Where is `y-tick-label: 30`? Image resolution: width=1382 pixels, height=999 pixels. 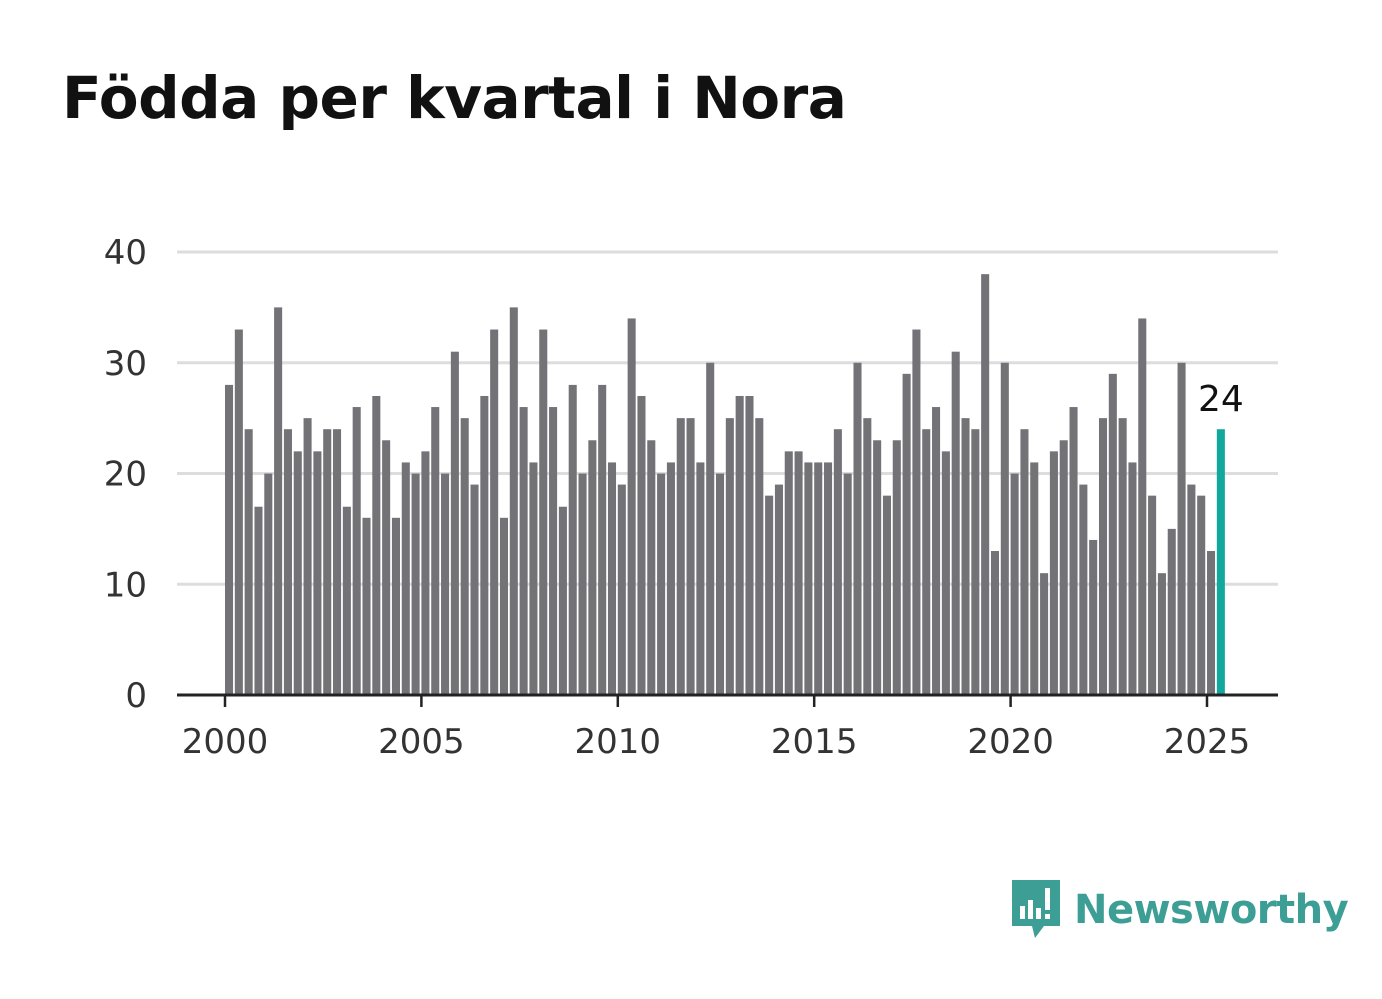 y-tick-label: 30 is located at coordinates (125, 364).